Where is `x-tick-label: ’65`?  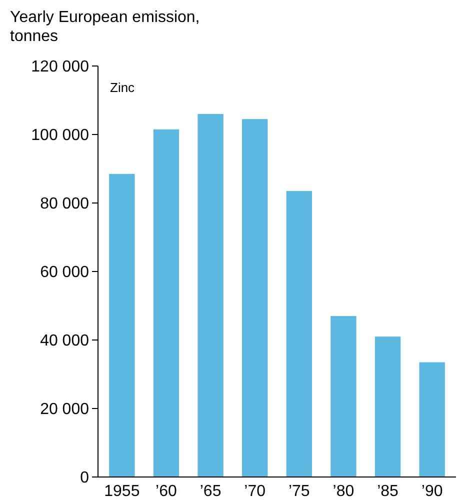 x-tick-label: ’65 is located at coordinates (211, 491).